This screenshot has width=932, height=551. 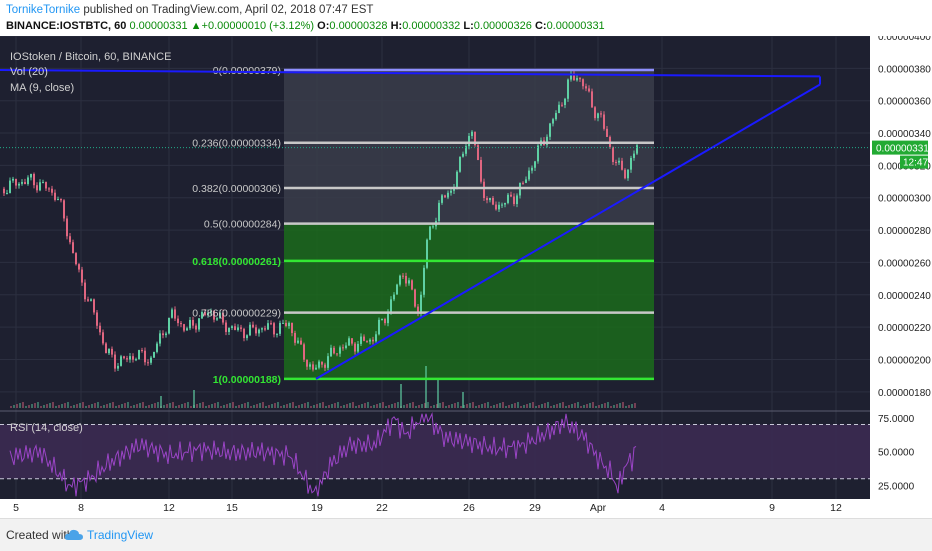 What do you see at coordinates (902, 149) in the screenshot?
I see `current-price-label: 0.00000331` at bounding box center [902, 149].